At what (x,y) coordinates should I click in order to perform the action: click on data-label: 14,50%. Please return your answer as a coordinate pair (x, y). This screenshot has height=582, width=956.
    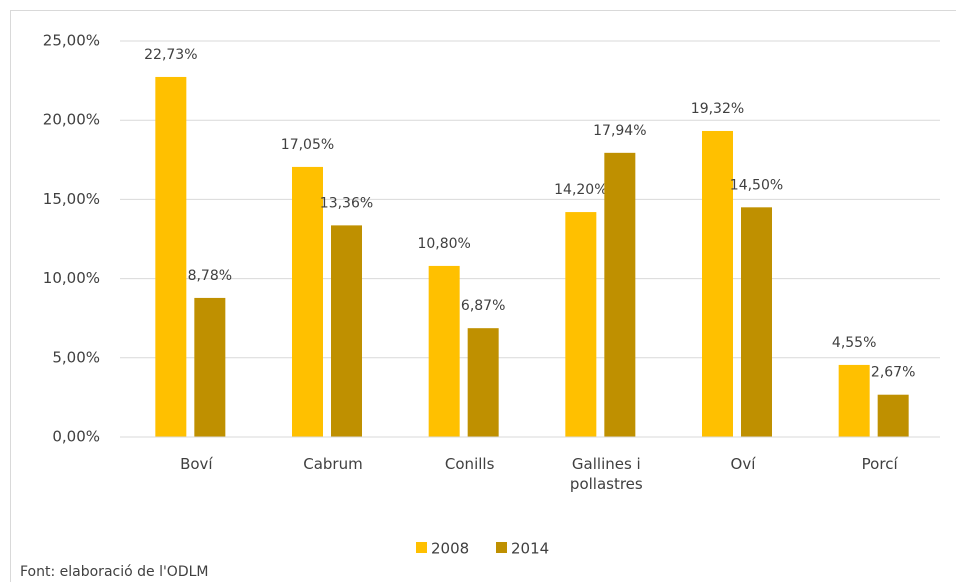
    Looking at the image, I should click on (756, 185).